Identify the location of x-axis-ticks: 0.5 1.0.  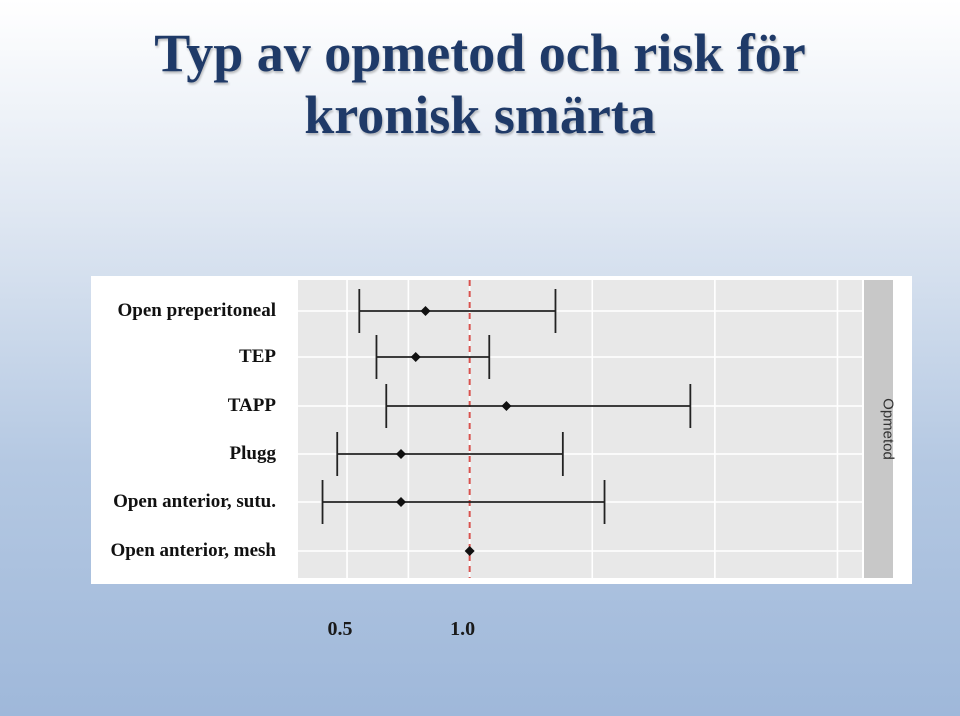
(480, 633).